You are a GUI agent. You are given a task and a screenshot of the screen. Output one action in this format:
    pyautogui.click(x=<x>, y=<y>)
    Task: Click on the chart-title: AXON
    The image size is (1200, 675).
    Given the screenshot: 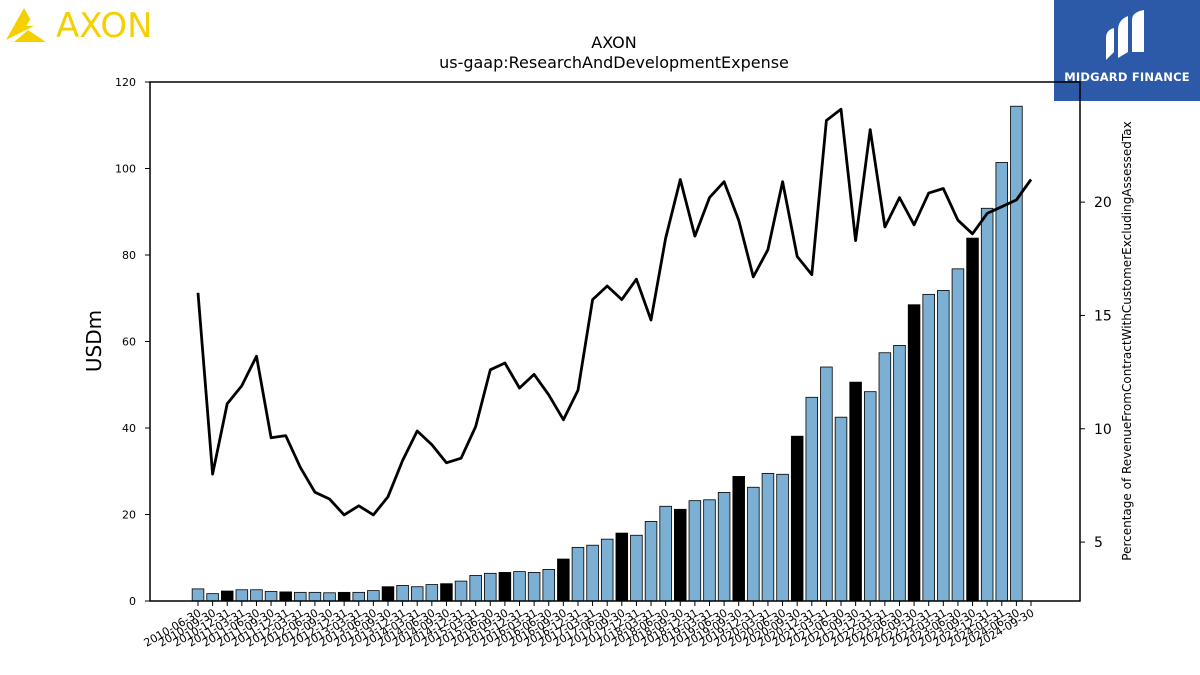 What is the action you would take?
    pyautogui.click(x=613, y=42)
    